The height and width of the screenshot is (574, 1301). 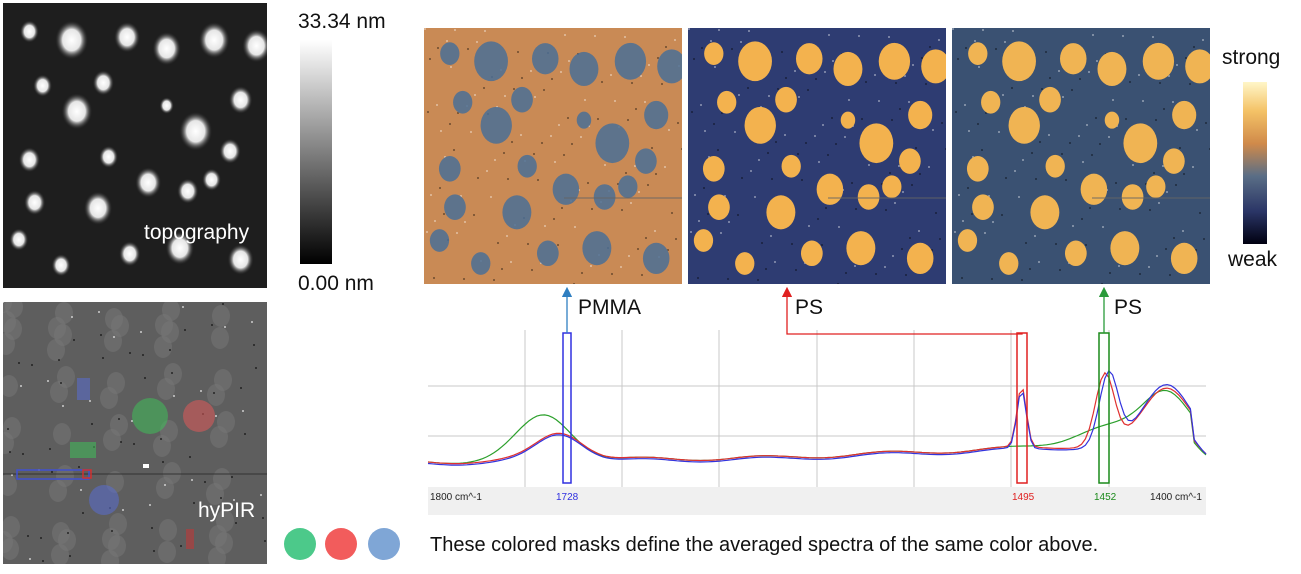 What do you see at coordinates (138, 148) in the screenshot?
I see `topography-blobs` at bounding box center [138, 148].